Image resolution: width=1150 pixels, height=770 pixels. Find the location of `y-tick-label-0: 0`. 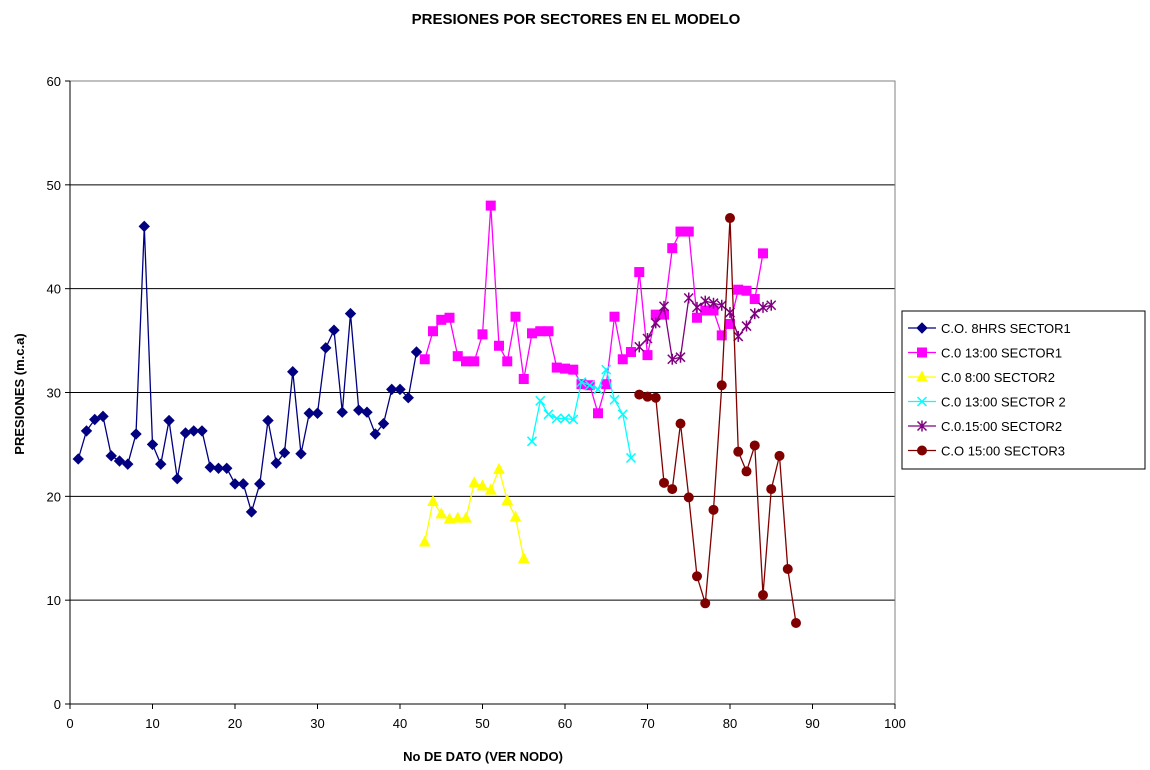

y-tick-label-0: 0 is located at coordinates (57, 704).